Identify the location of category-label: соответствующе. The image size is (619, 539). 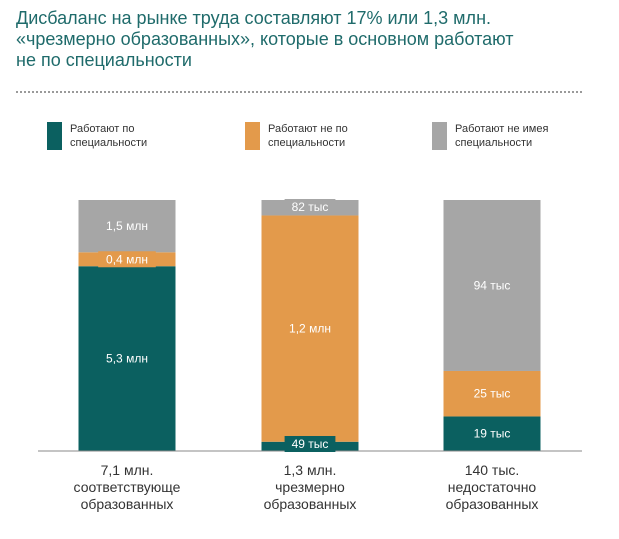
(127, 487).